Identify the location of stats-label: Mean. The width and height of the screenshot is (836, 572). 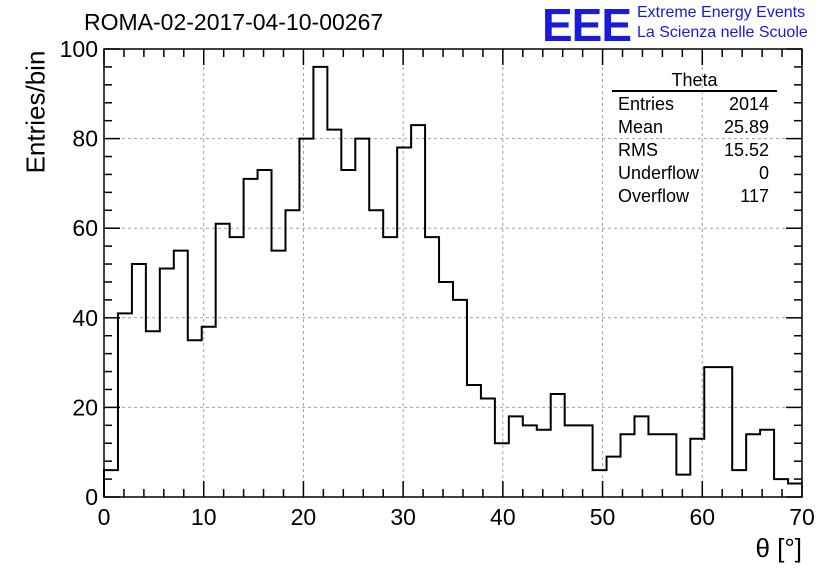
(641, 127).